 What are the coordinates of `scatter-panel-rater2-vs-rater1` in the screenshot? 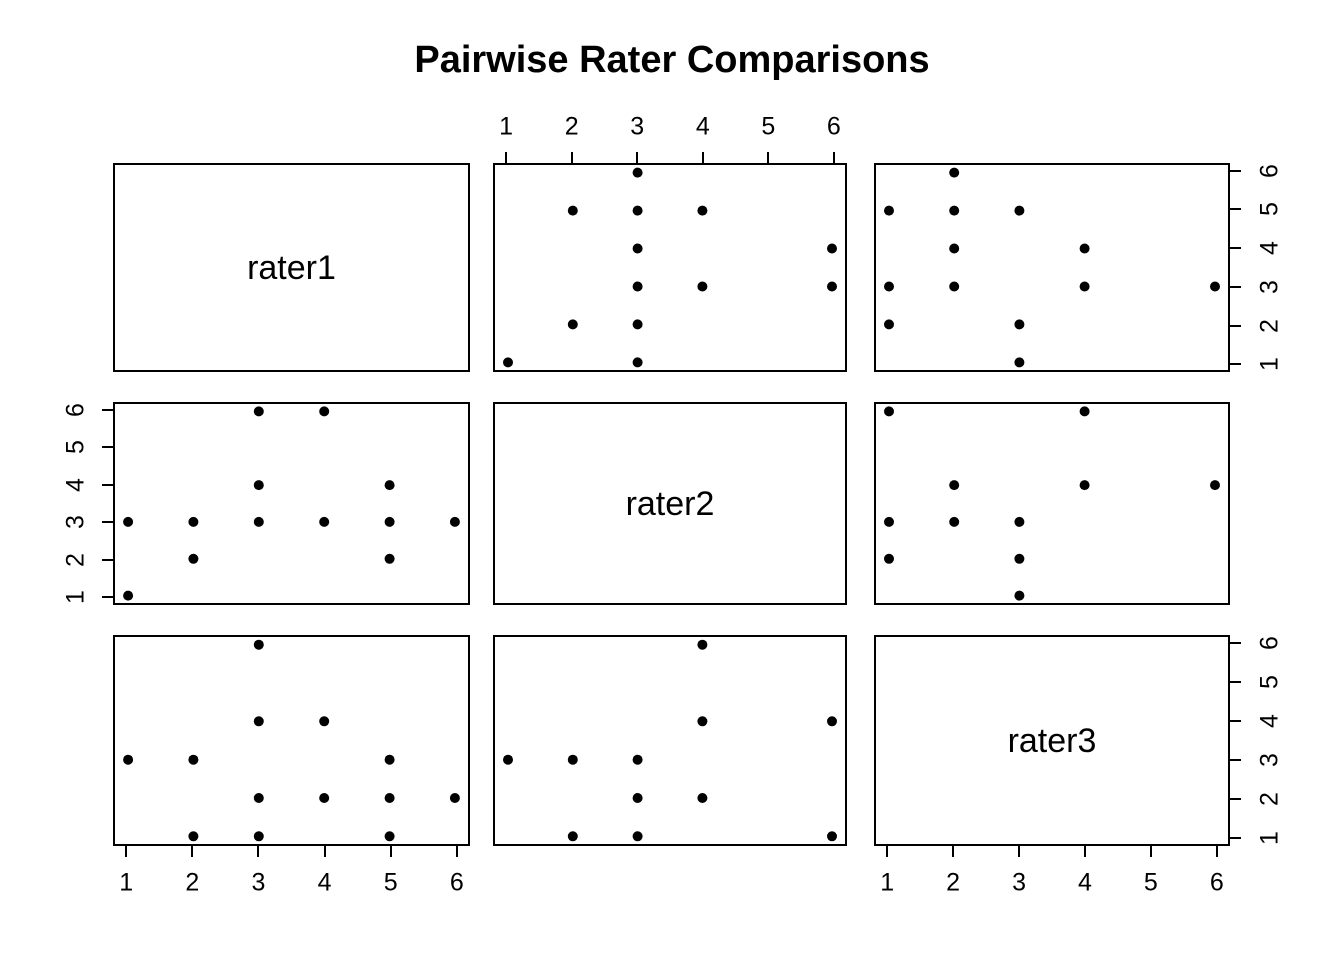 It's located at (291, 503).